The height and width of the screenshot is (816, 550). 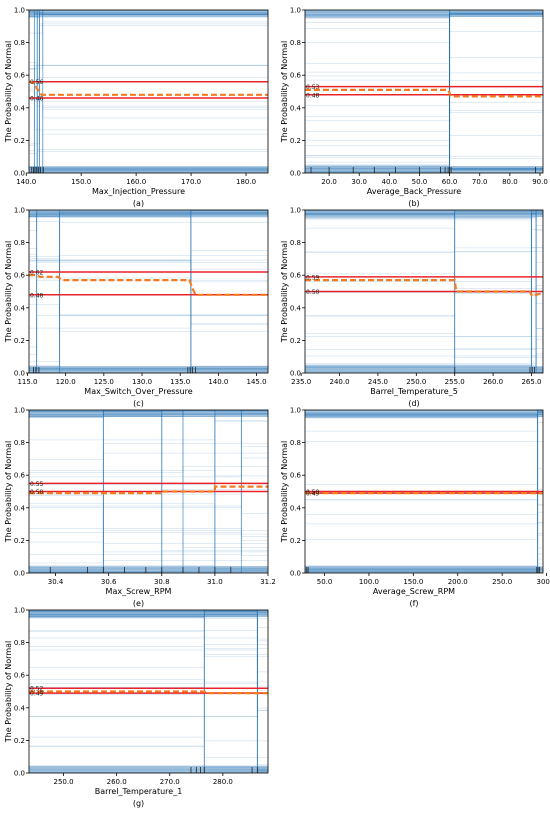 I want to click on panel-label: (c), so click(x=138, y=403).